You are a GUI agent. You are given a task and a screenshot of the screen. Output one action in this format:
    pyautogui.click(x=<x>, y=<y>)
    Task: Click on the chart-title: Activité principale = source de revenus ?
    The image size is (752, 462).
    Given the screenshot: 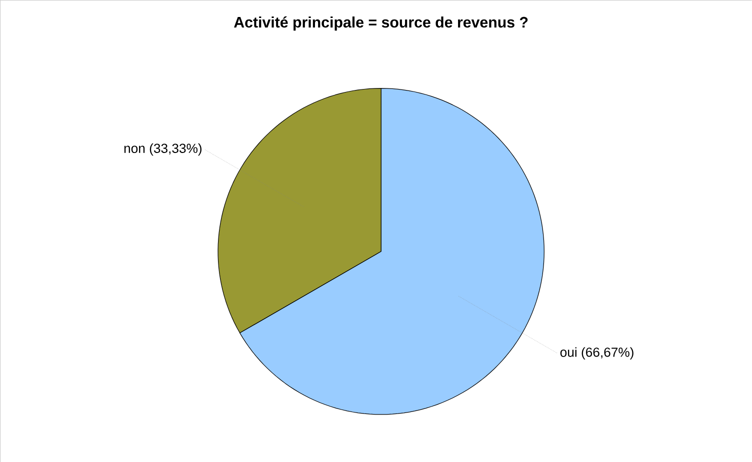 What is the action you would take?
    pyautogui.click(x=381, y=23)
    